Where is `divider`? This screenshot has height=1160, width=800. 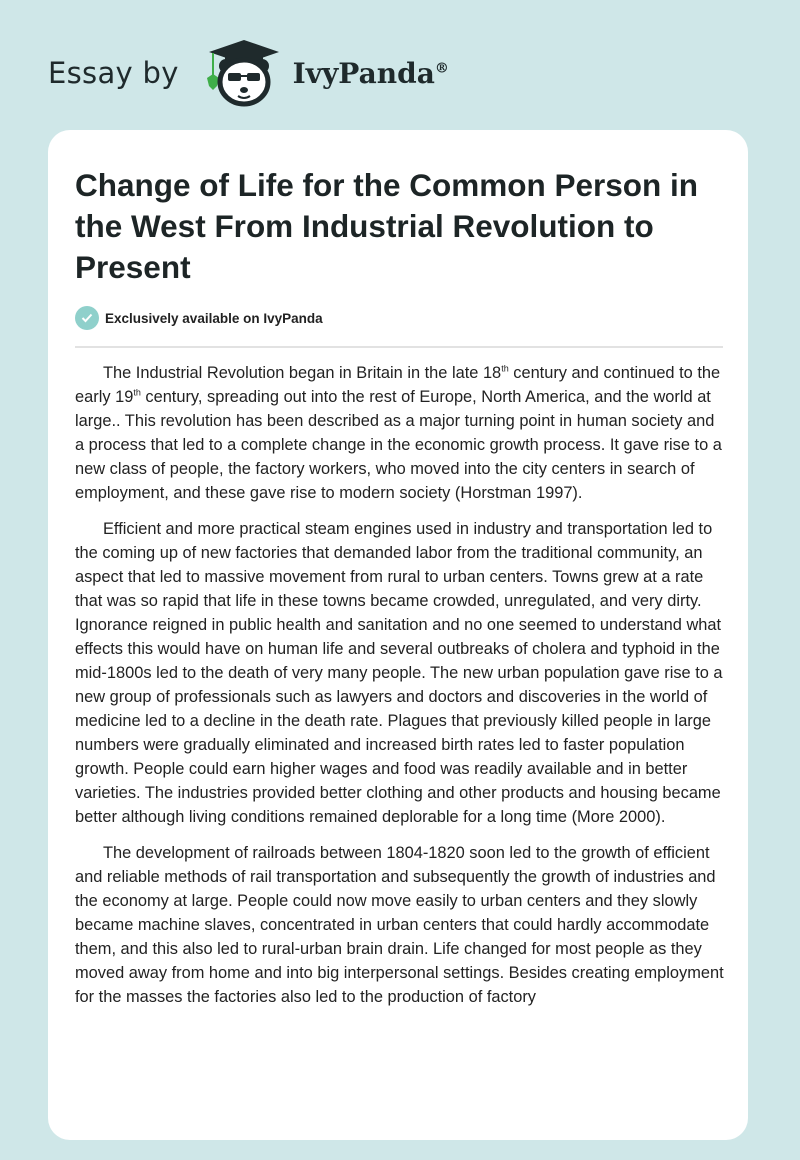 divider is located at coordinates (399, 347).